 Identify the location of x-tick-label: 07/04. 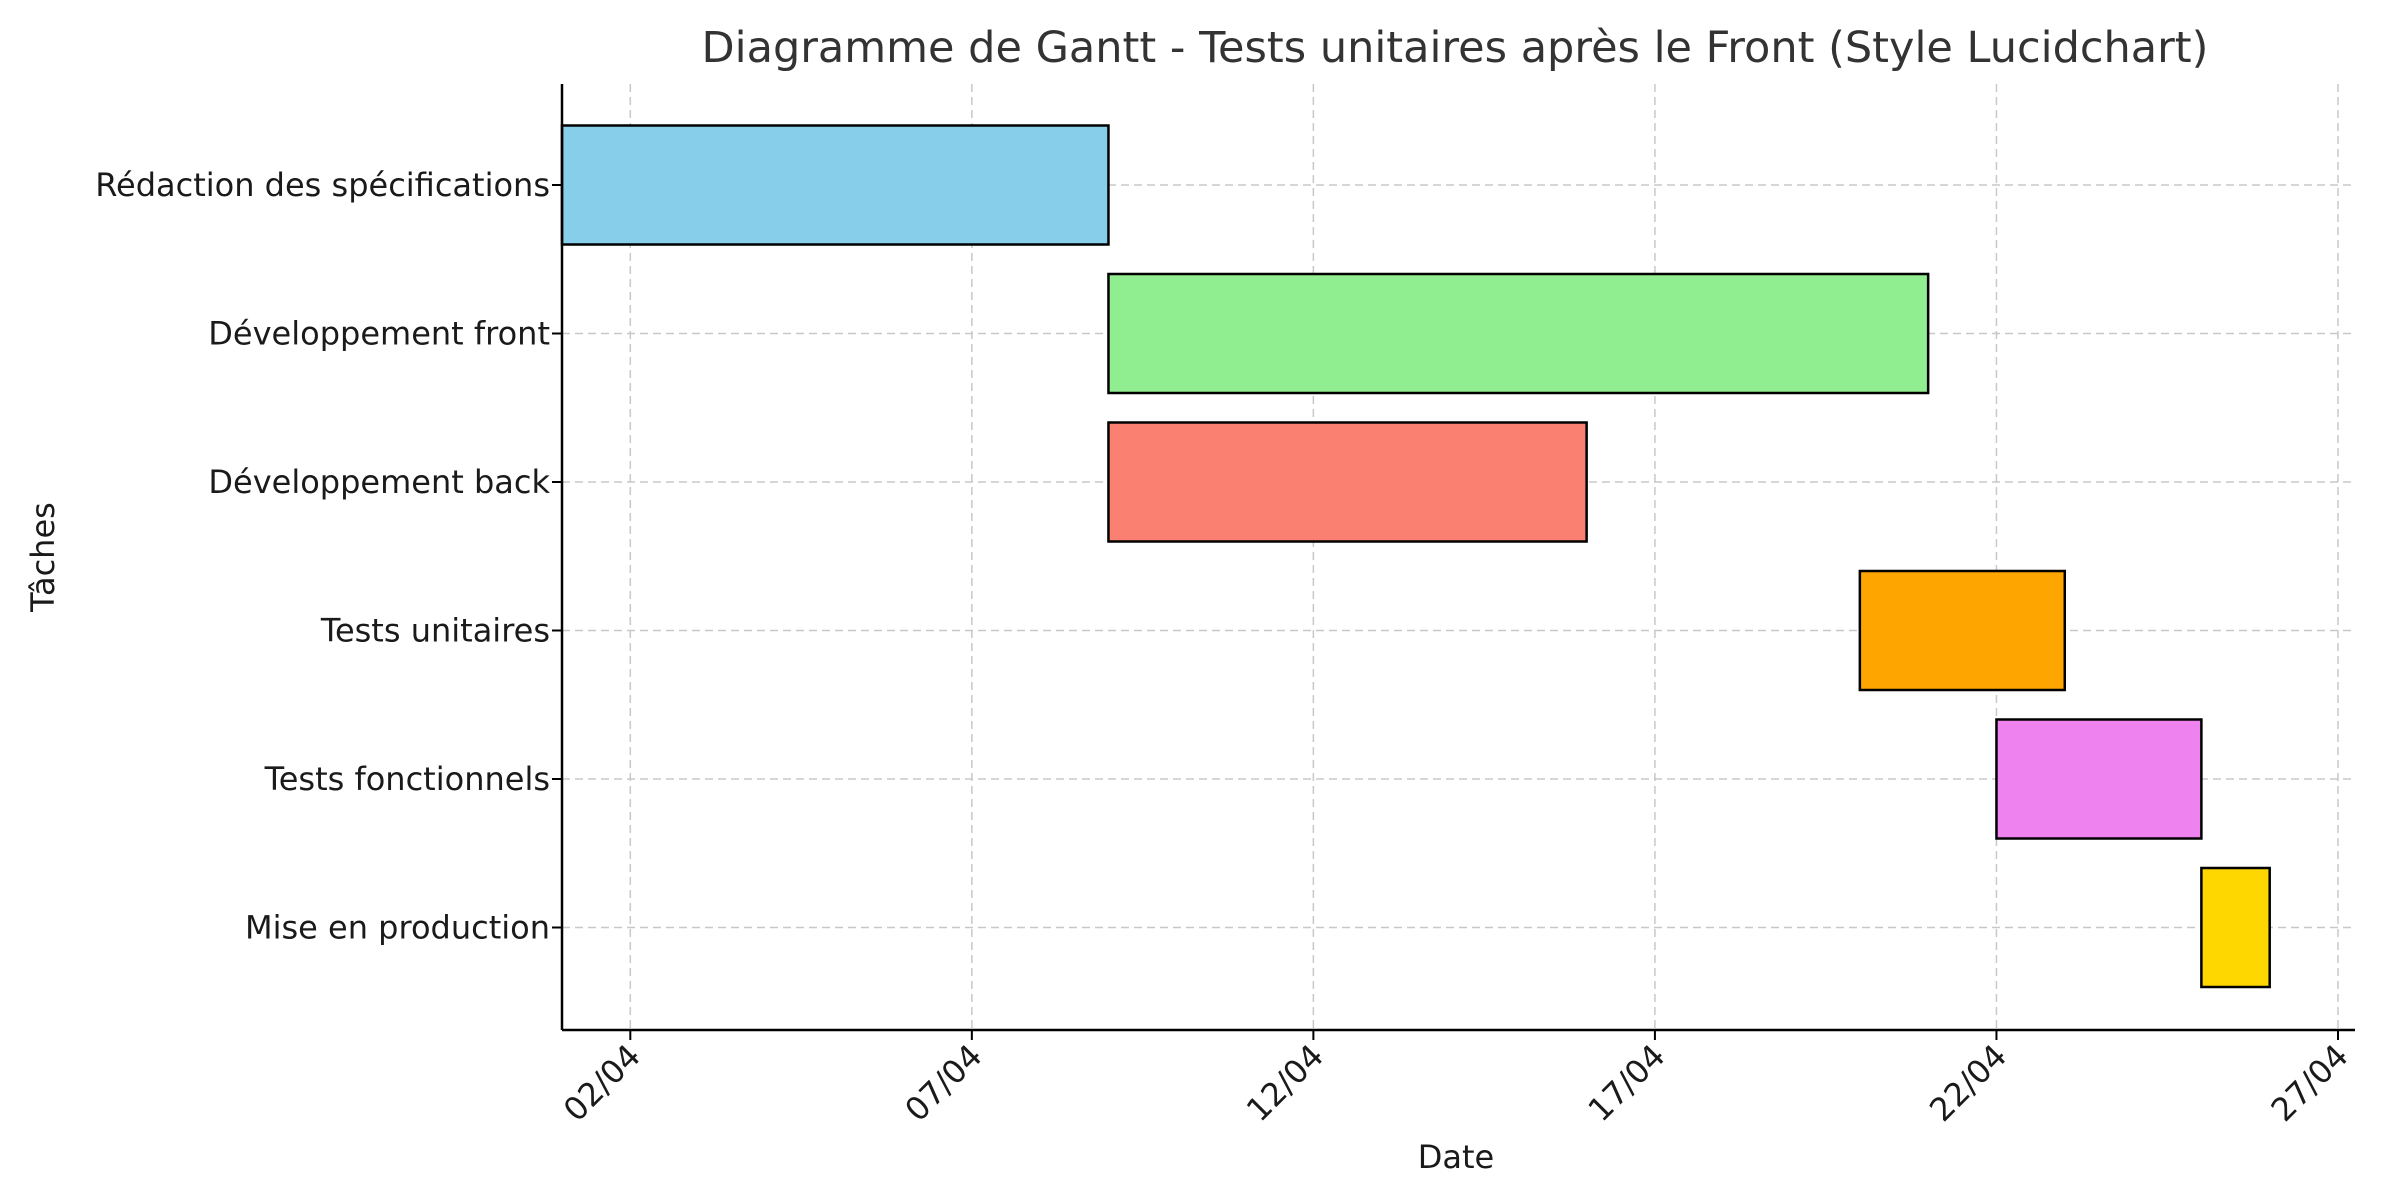
(943, 1083).